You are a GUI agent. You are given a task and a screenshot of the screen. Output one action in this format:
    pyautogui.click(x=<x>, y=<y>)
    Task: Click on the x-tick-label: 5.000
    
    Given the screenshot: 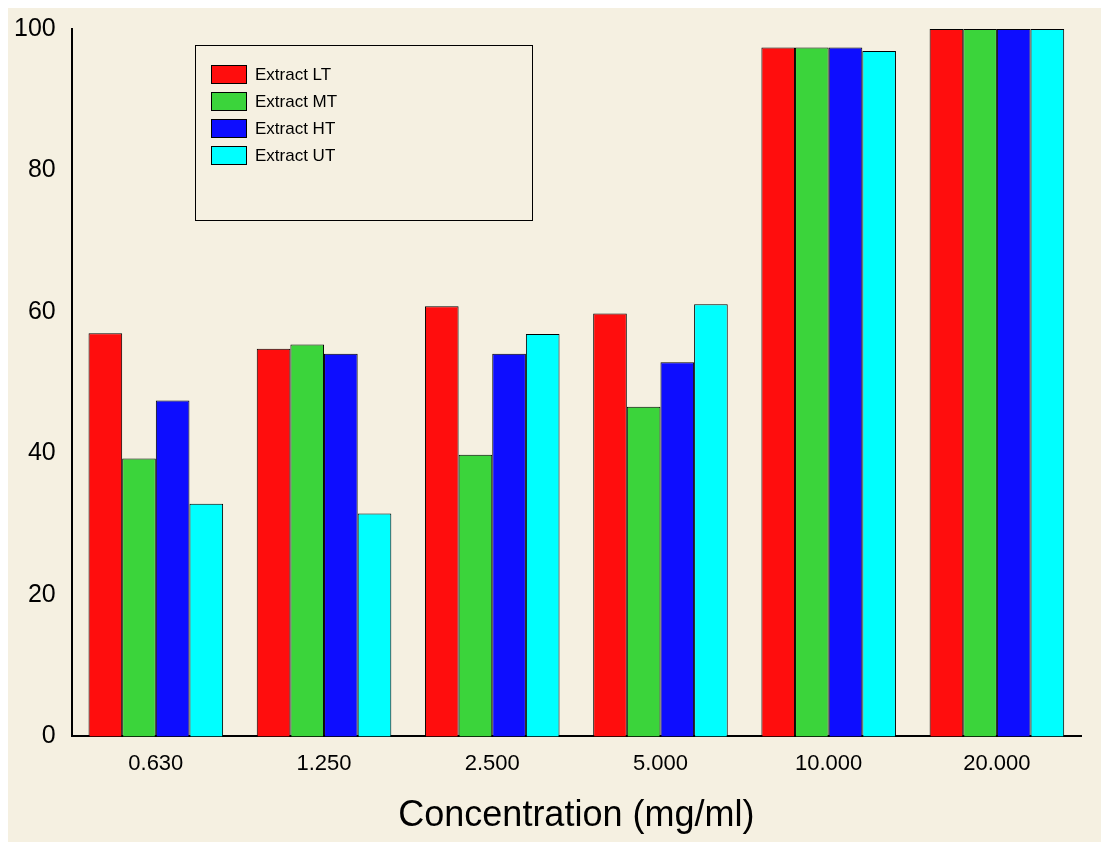 What is the action you would take?
    pyautogui.click(x=660, y=762)
    